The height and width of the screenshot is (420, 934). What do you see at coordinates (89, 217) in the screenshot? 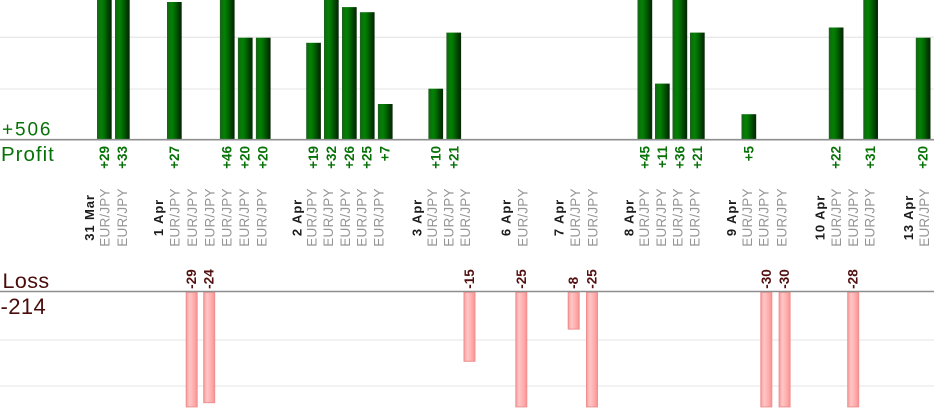
I see `svg-text: 31 Mar` at bounding box center [89, 217].